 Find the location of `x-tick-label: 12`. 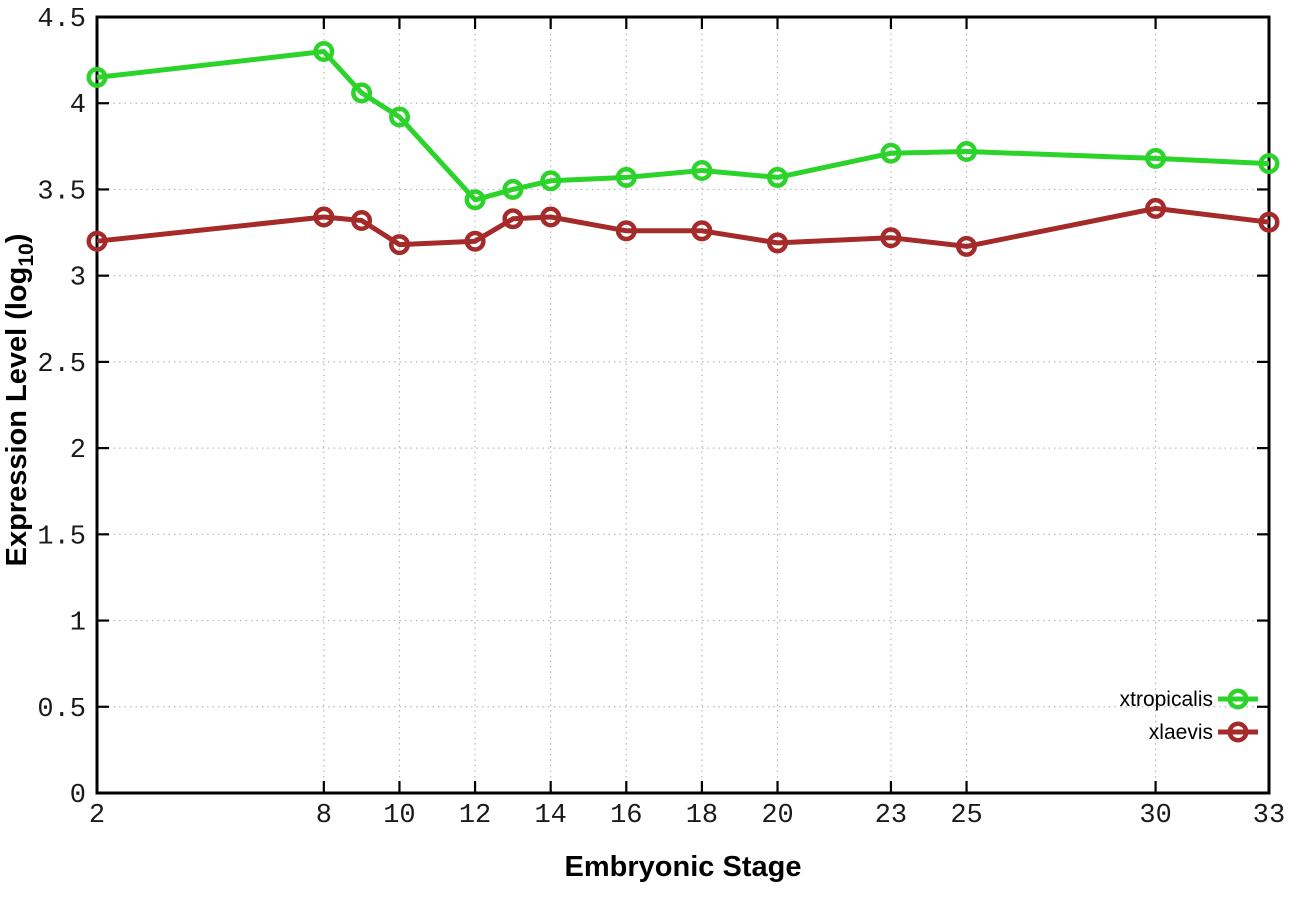

x-tick-label: 12 is located at coordinates (475, 816).